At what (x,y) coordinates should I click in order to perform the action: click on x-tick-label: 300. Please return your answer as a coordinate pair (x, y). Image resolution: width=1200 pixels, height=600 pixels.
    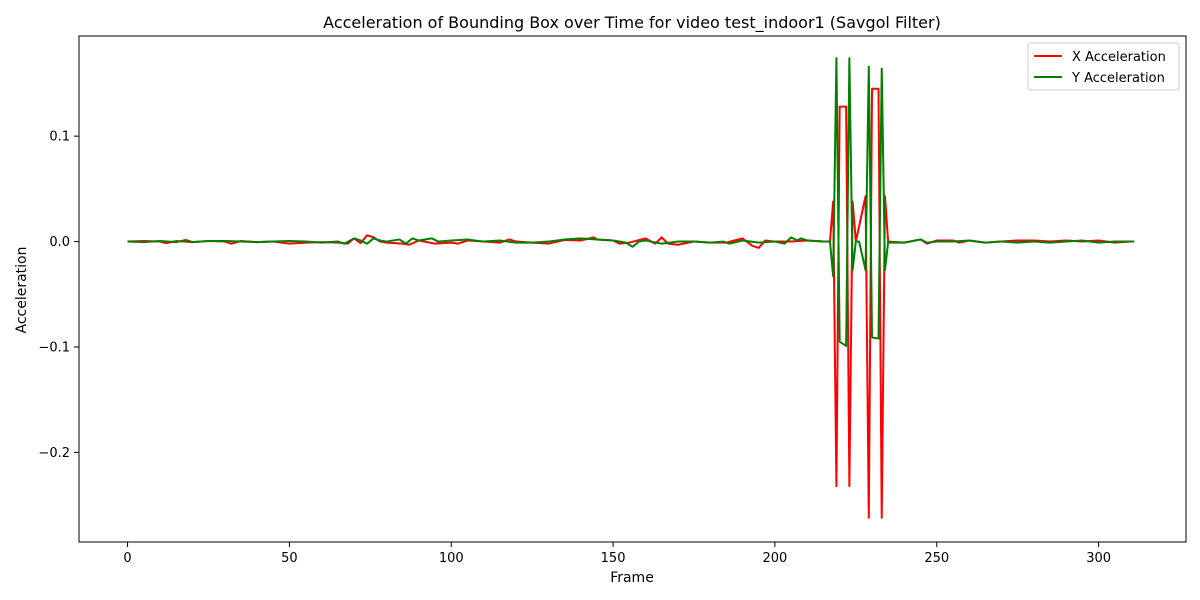
    Looking at the image, I should click on (1098, 558).